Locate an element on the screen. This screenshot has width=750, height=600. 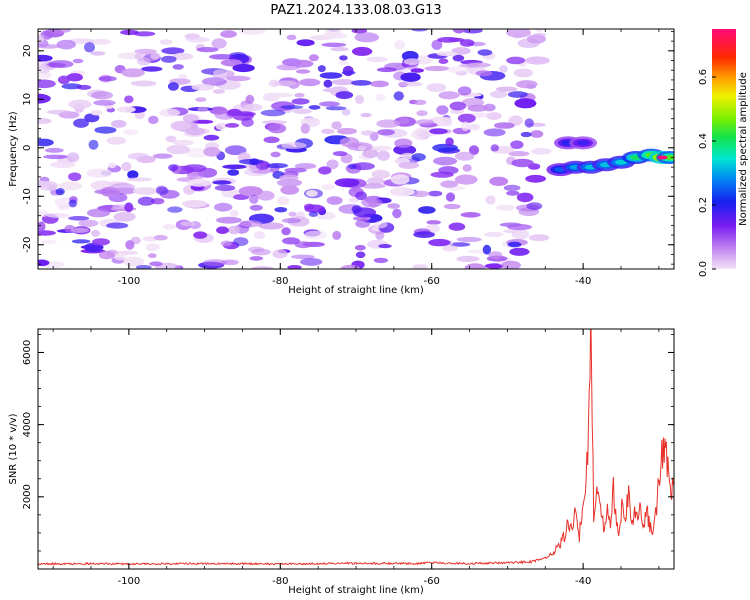
heat-signal-core is located at coordinates (669, 157).